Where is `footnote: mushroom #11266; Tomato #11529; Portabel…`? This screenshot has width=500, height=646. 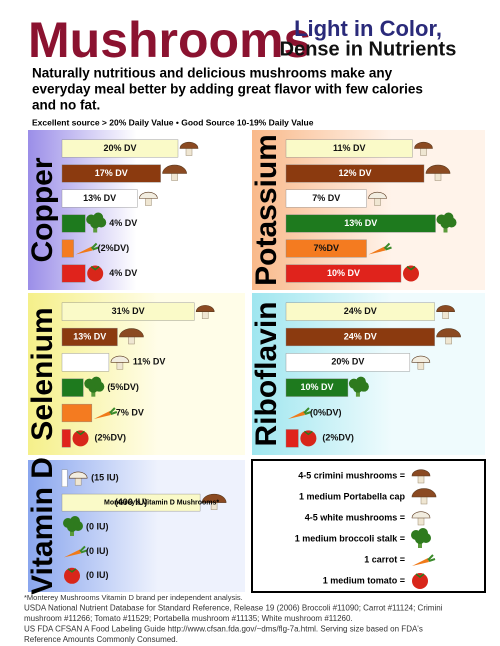 footnote: mushroom #11266; Tomato #11529; Portabel… is located at coordinates (188, 618).